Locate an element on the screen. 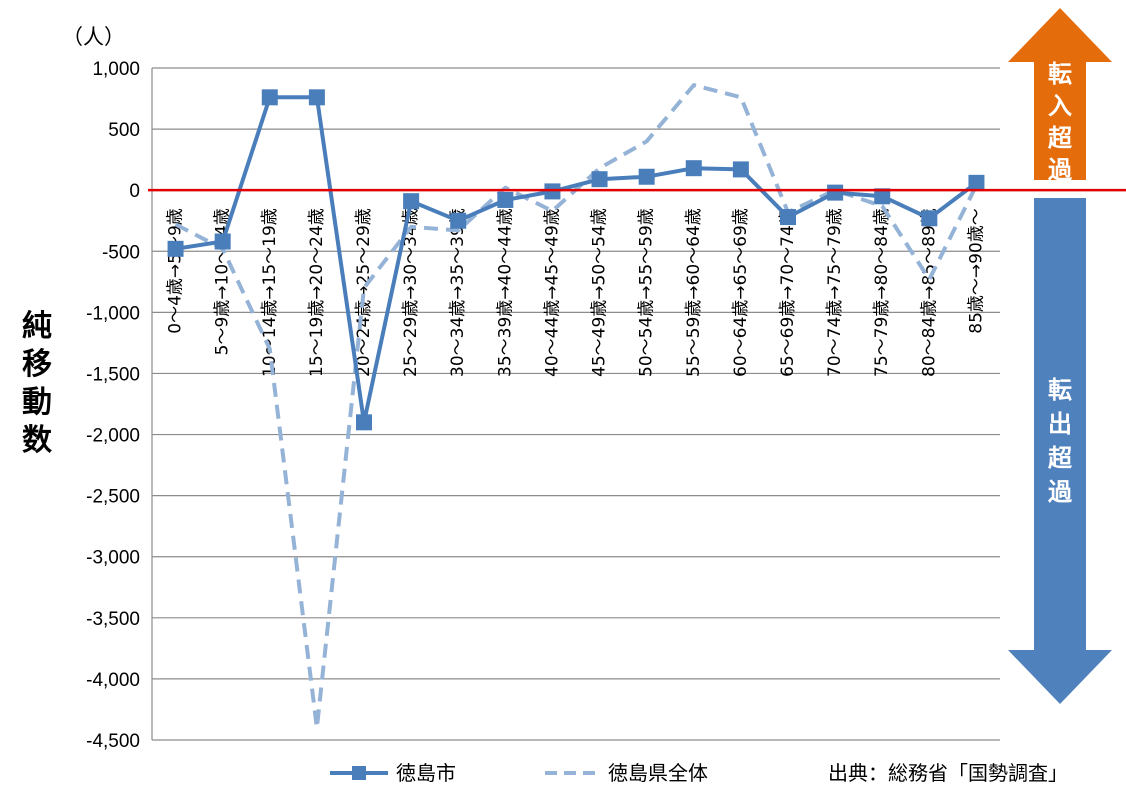 The width and height of the screenshot is (1126, 793). x-category-label: 5～9歳→10～14歳 is located at coordinates (223, 281).